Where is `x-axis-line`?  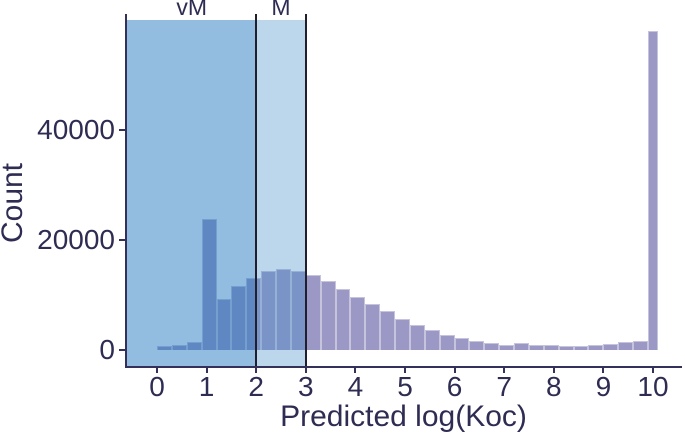
x-axis-line is located at coordinates (403, 367).